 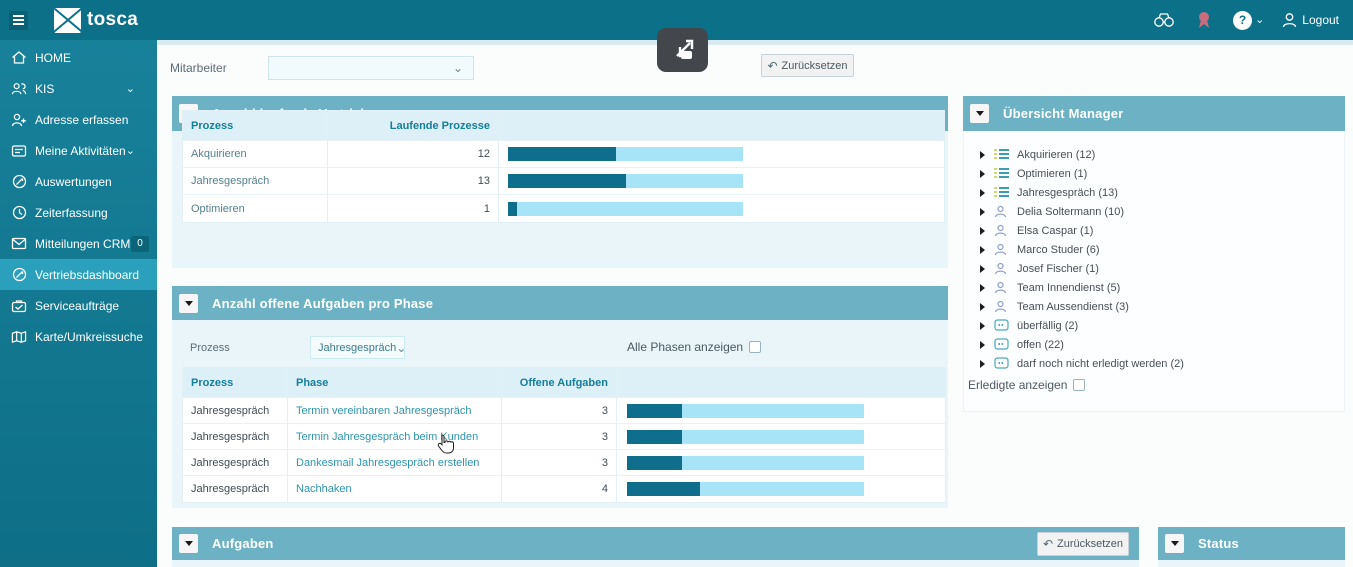 What do you see at coordinates (563, 208) in the screenshot?
I see `table-row: Optimieren 1` at bounding box center [563, 208].